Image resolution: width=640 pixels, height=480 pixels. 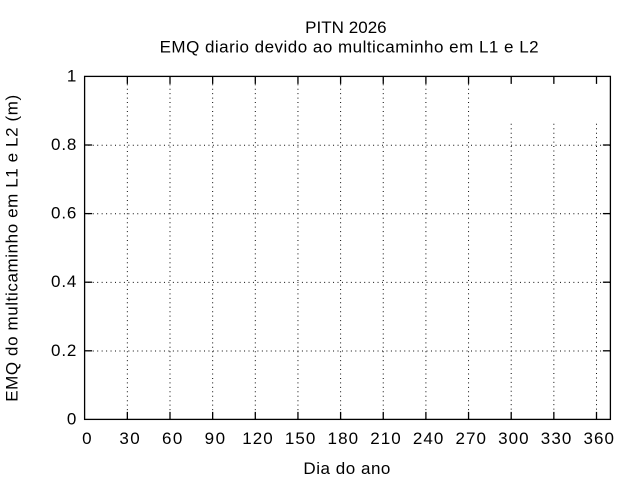 What do you see at coordinates (71, 75) in the screenshot?
I see `svg-text: 1` at bounding box center [71, 75].